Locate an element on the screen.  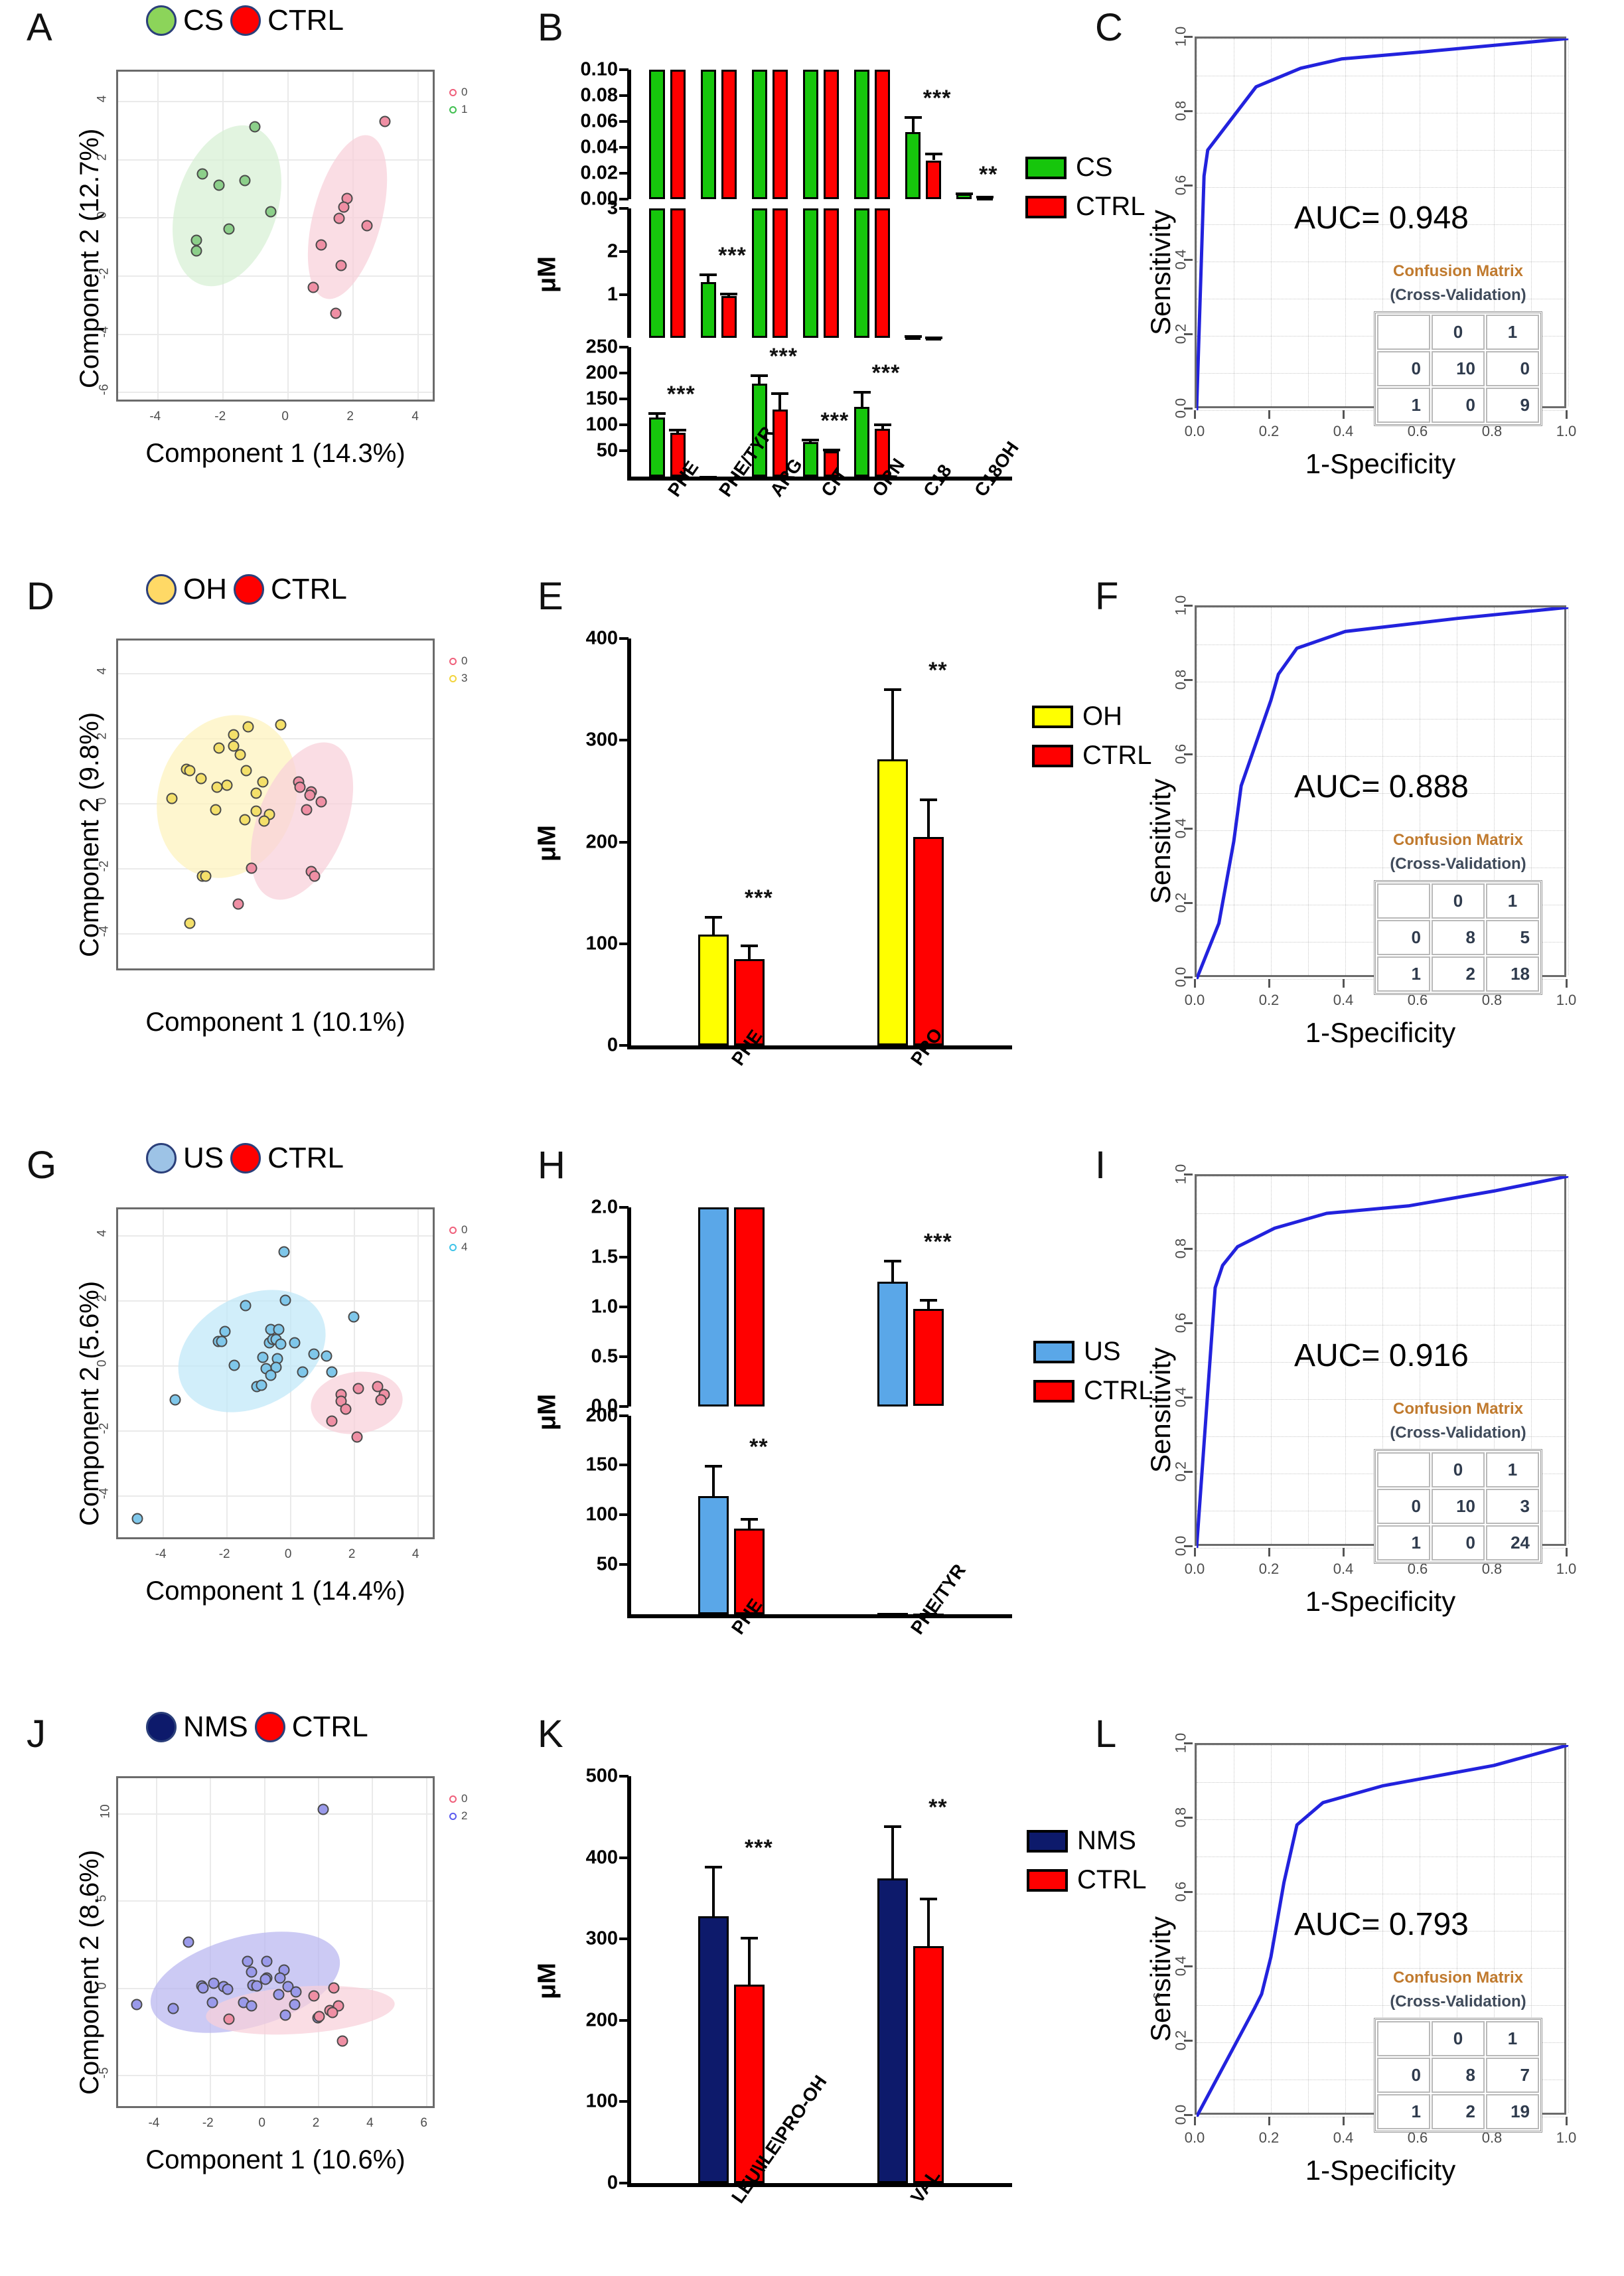
x-axis-tick: -2 is located at coordinates (208, 2123).